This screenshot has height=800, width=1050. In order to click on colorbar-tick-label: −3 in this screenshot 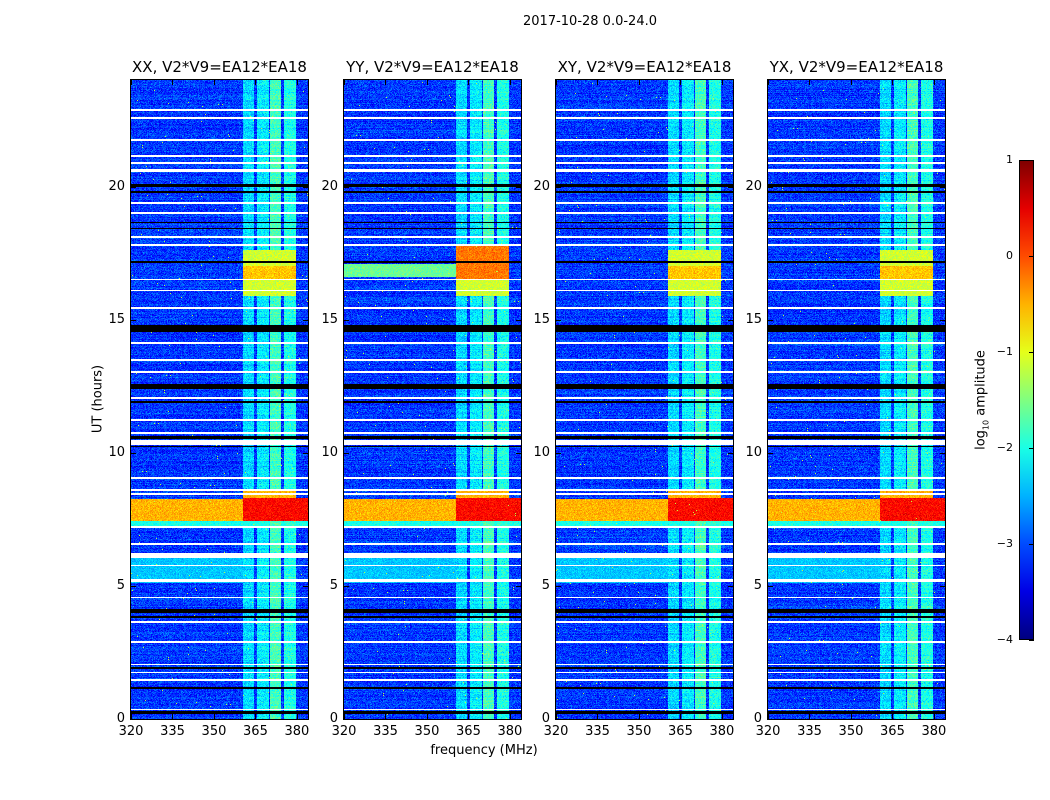, I will do `click(1004, 543)`.